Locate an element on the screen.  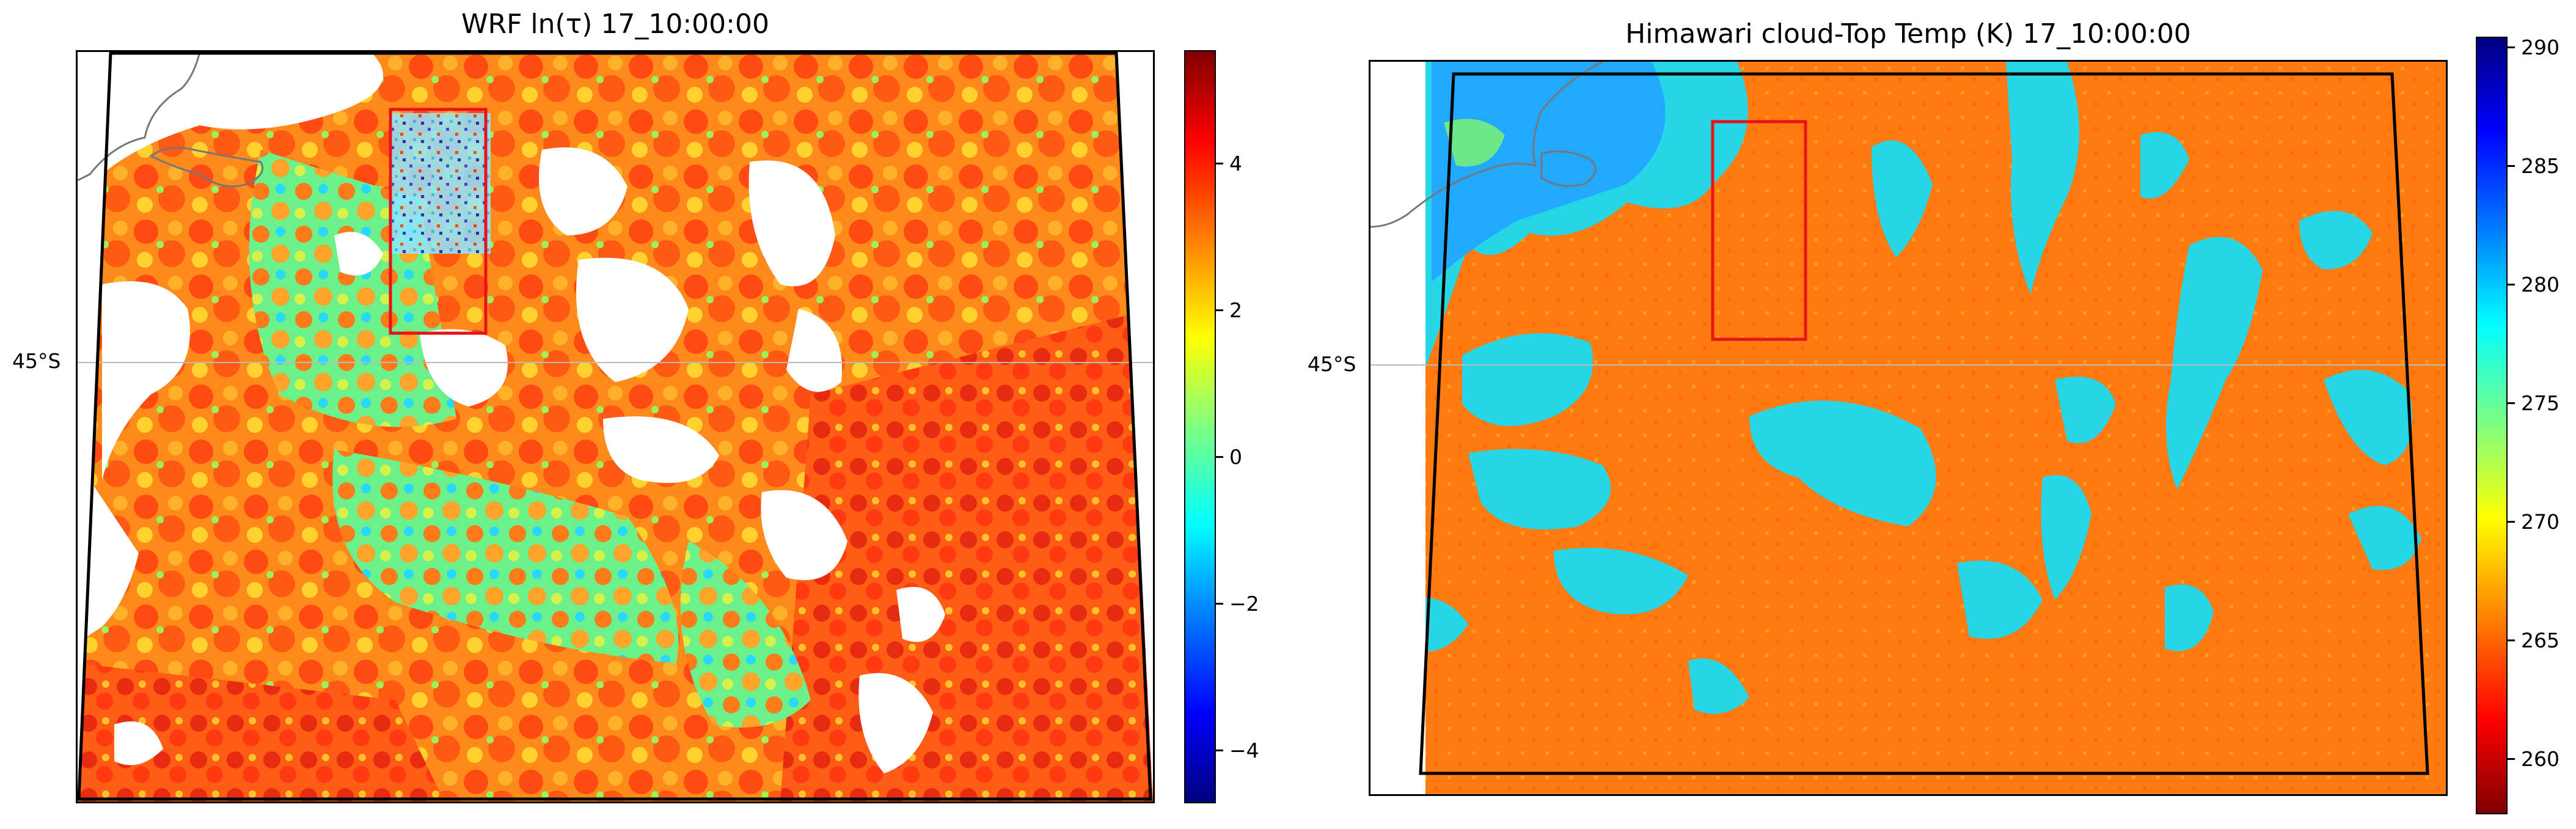
himawari-land-warm is located at coordinates (1474, 143).